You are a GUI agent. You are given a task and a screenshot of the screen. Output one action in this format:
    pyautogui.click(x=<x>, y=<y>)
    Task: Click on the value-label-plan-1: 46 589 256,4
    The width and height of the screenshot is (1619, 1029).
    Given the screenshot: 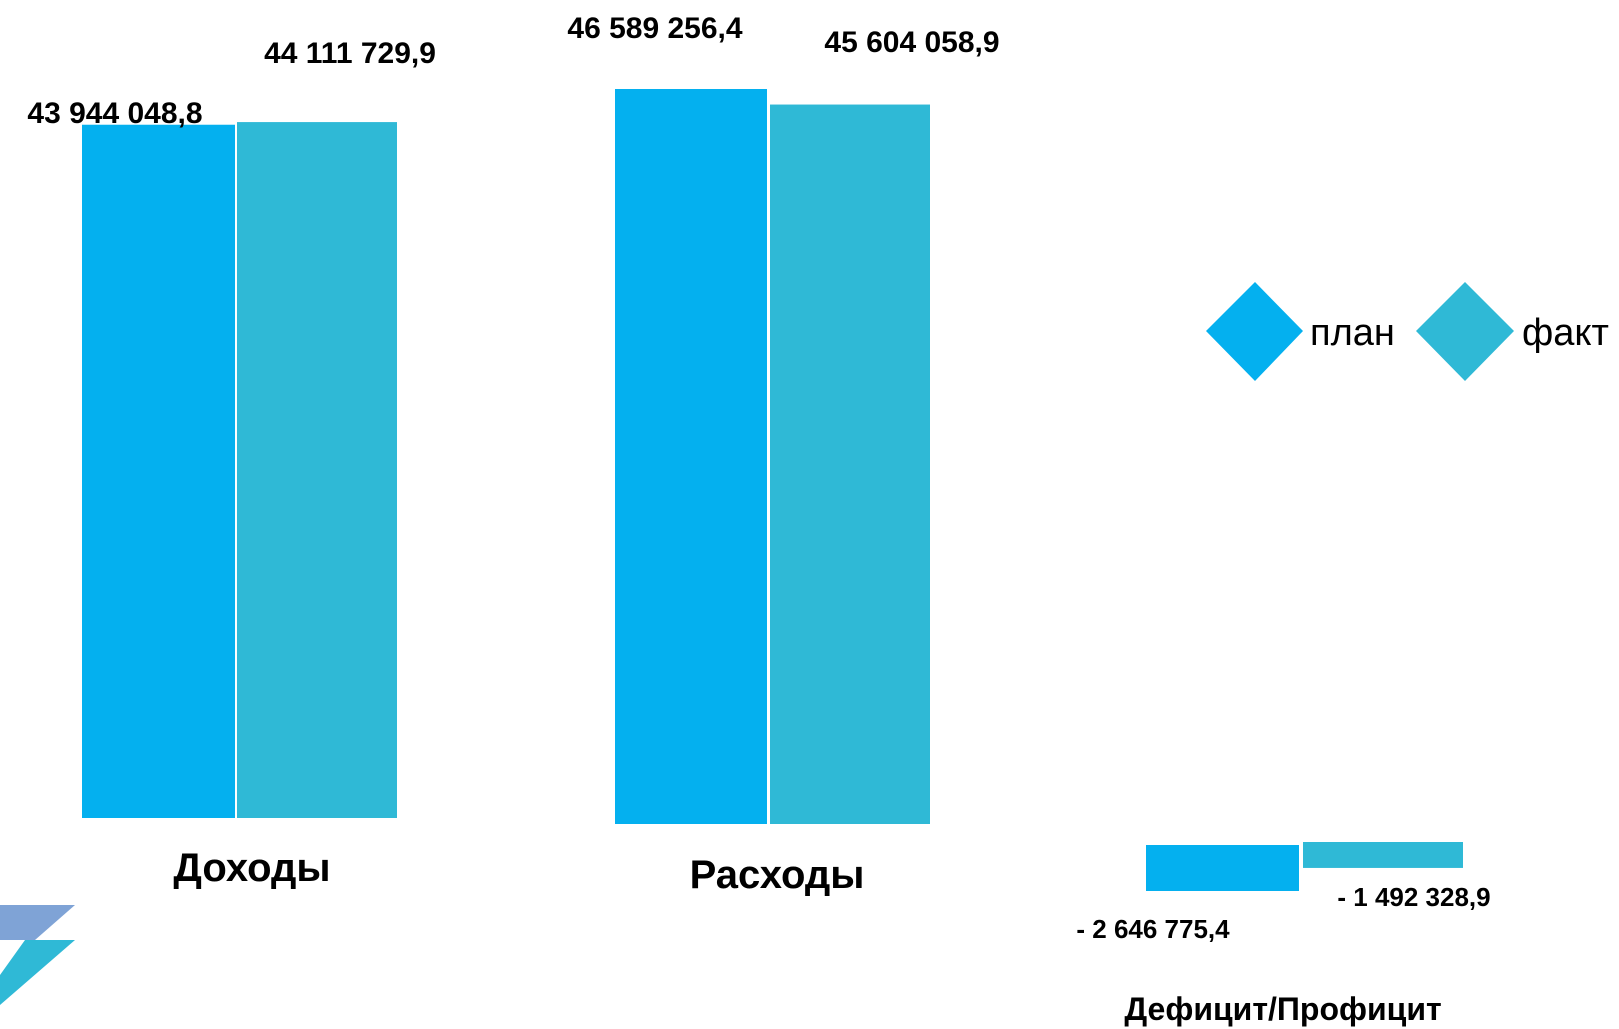 What is the action you would take?
    pyautogui.click(x=654, y=28)
    